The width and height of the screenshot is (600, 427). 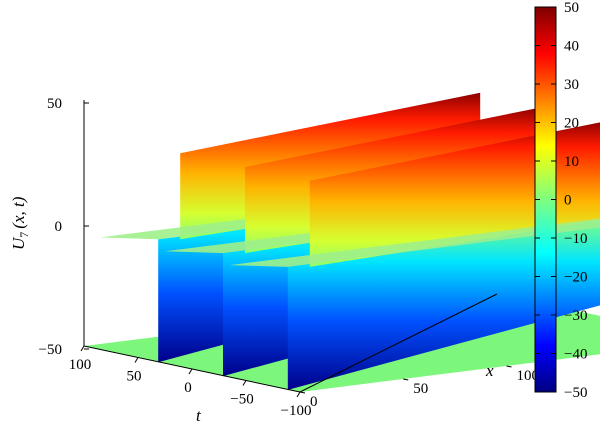 I want to click on colorbar-tick-label: 30, so click(x=571, y=85).